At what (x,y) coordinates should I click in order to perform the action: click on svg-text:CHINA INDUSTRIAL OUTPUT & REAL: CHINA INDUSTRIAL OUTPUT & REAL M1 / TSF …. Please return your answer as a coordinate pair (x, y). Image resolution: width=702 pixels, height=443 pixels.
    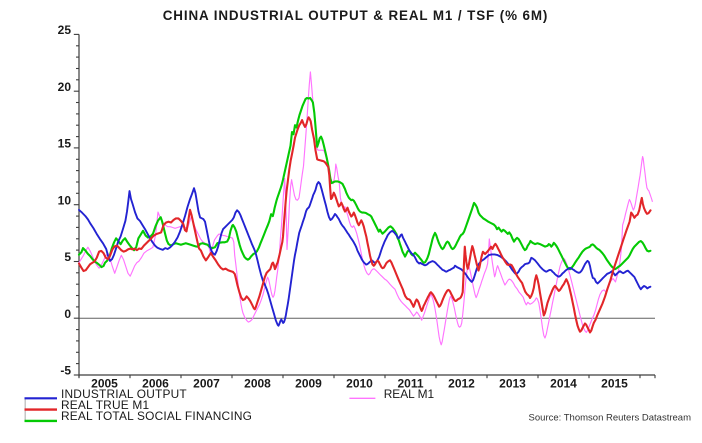
    Looking at the image, I should click on (356, 15).